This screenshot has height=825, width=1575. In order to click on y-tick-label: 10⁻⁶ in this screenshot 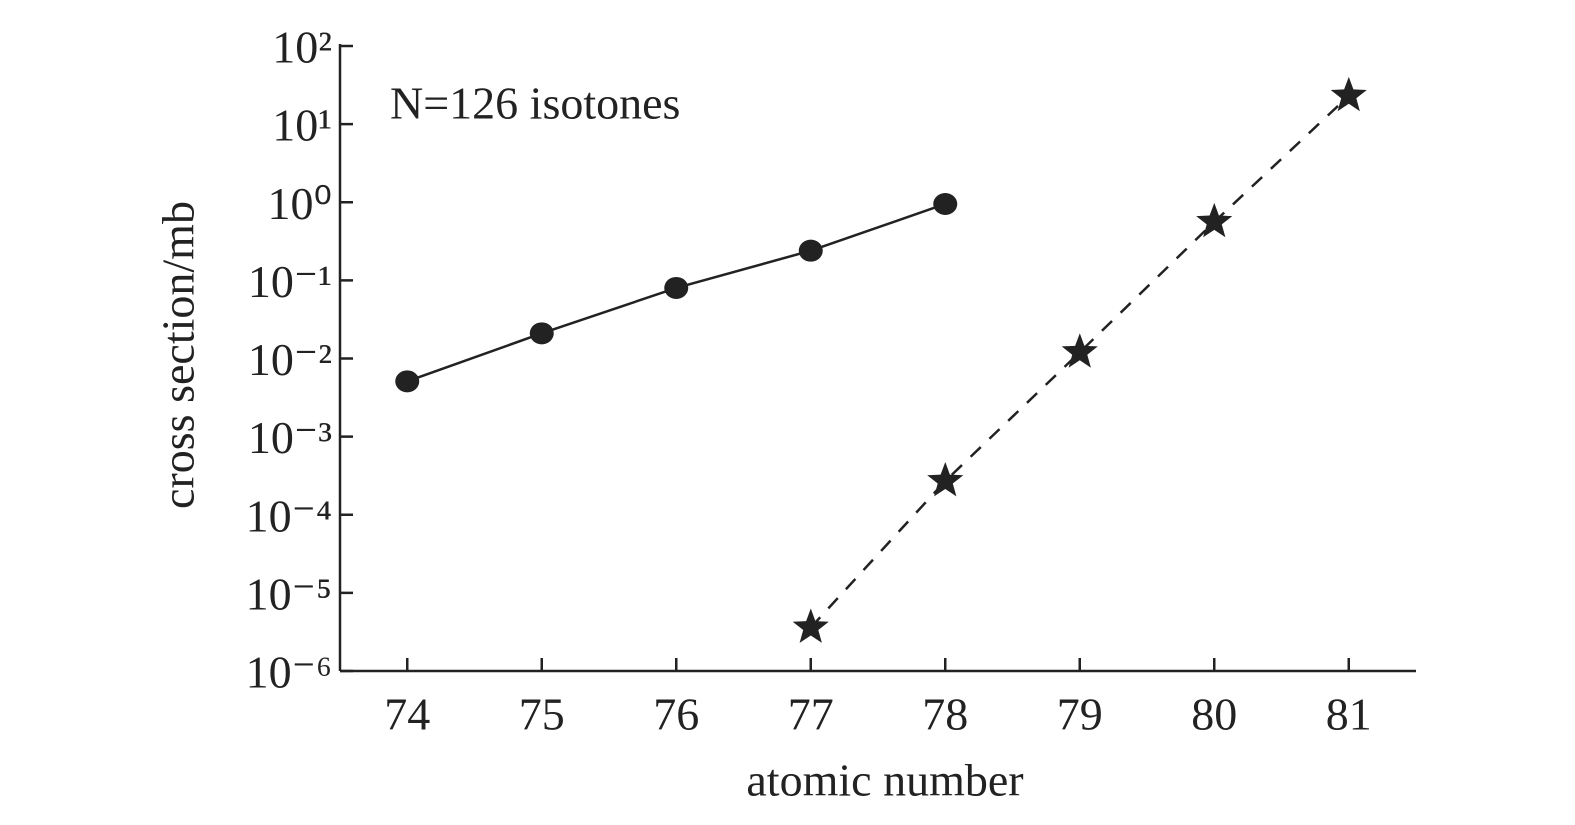, I will do `click(289, 672)`.